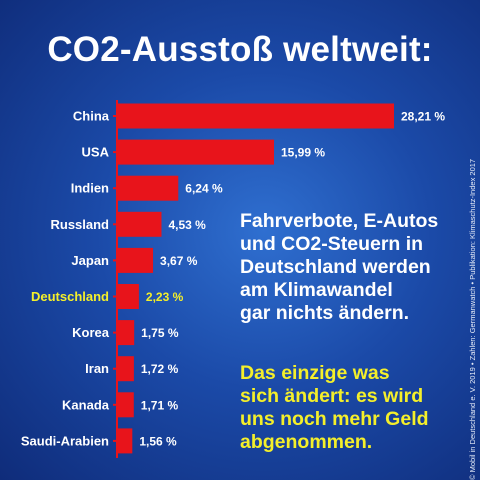 The width and height of the screenshot is (480, 480). Describe the element at coordinates (135, 260) in the screenshot. I see `bar-japan` at that location.